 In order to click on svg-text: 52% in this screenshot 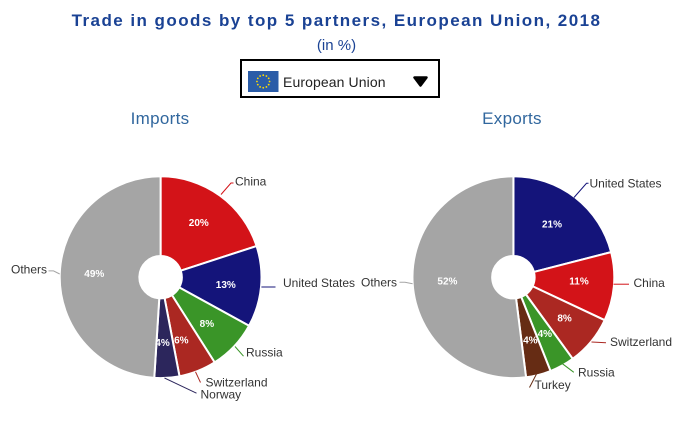, I will do `click(447, 281)`.